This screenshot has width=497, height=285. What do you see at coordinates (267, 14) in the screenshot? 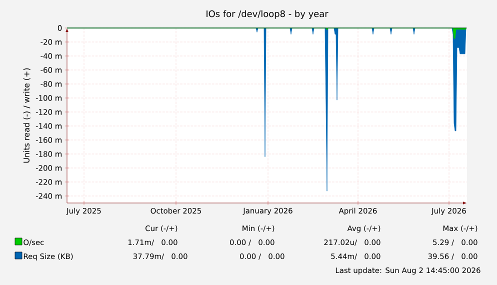
I see `chart-title: IOs for /dev/loop8 - by year` at bounding box center [267, 14].